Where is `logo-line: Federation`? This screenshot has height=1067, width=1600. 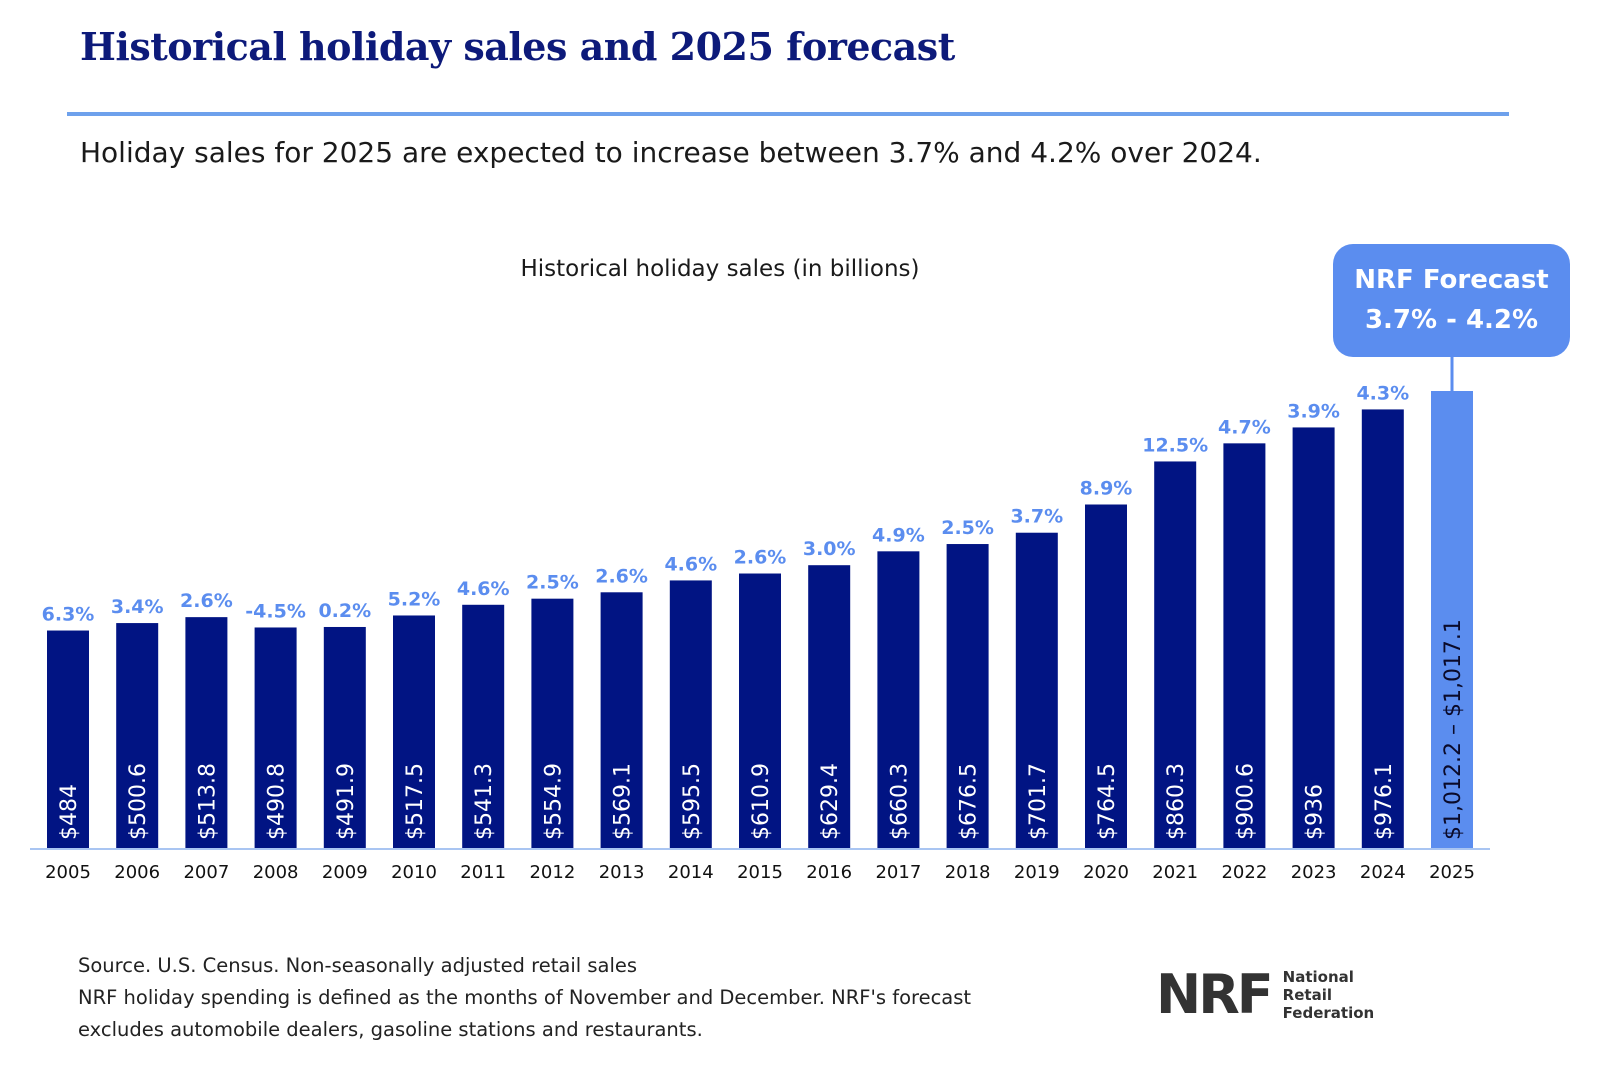 logo-line: Federation is located at coordinates (1328, 1013).